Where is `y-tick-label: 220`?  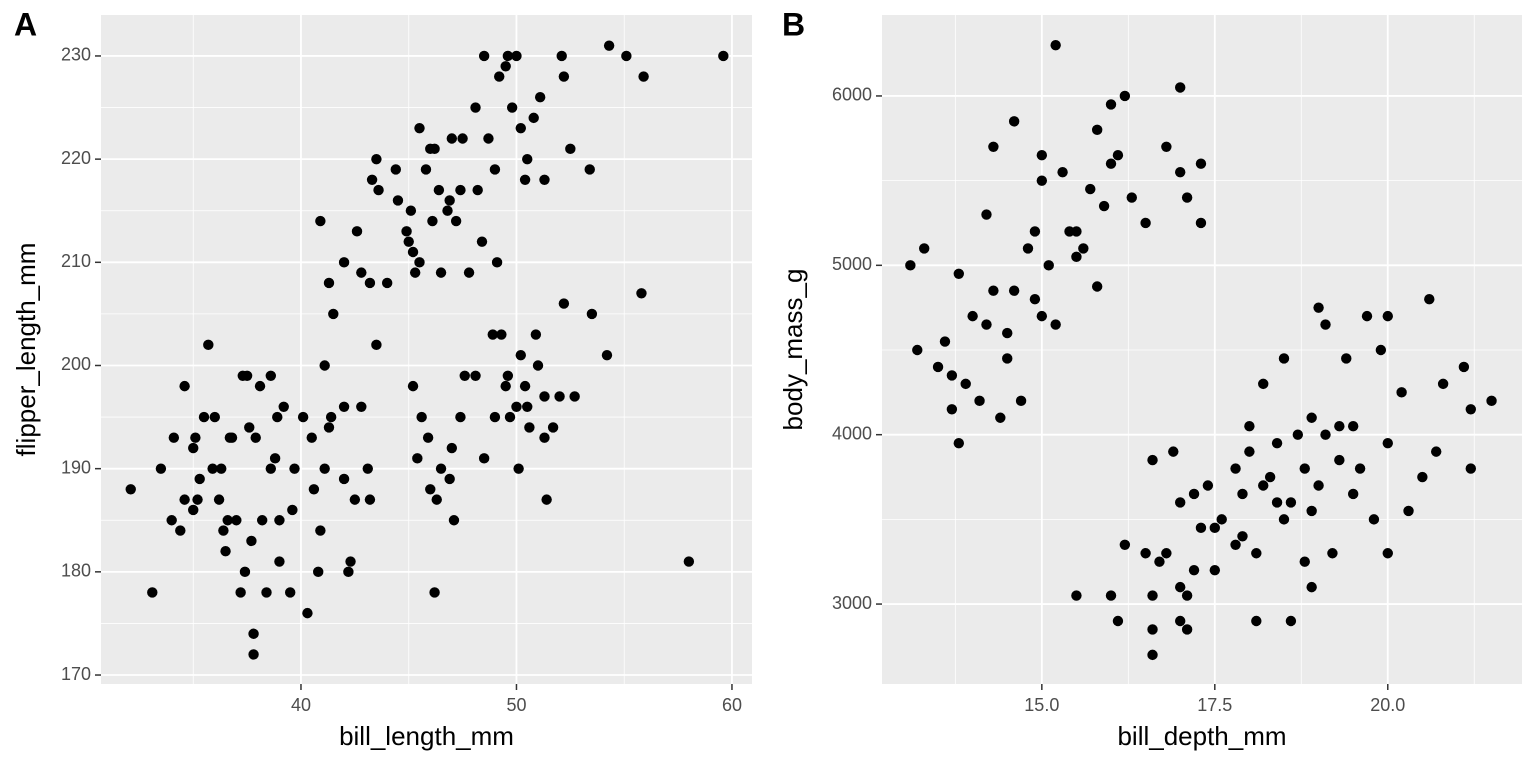 y-tick-label: 220 is located at coordinates (76, 158).